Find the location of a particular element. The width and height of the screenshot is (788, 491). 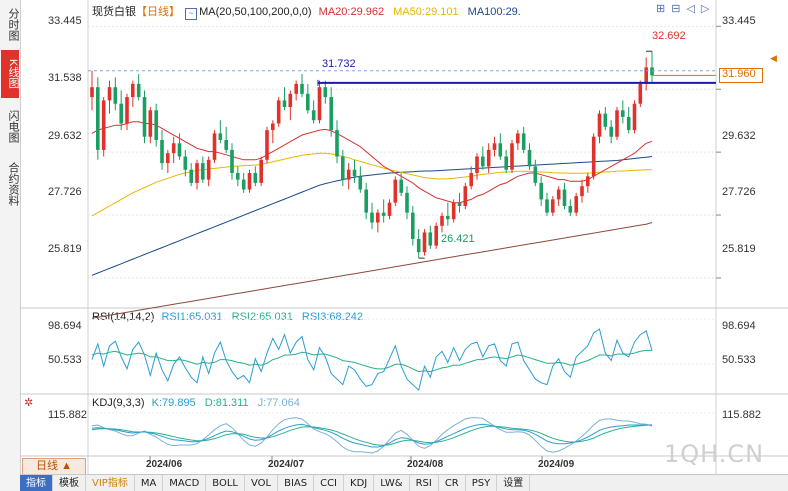

last-price-marker-icon: ◀ is located at coordinates (773, 58).